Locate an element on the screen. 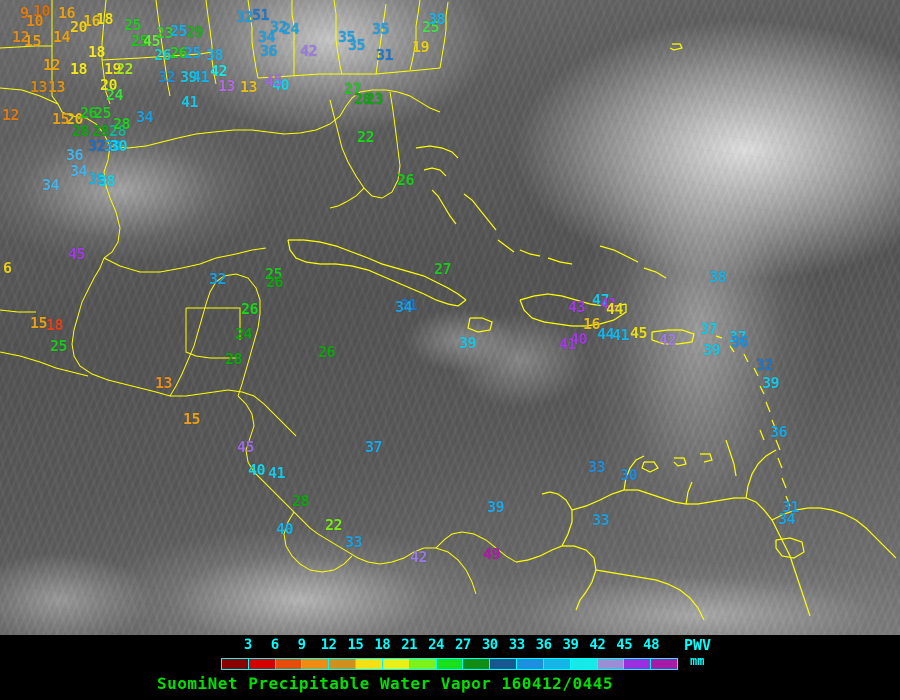  colorbar-tick-label: 9 is located at coordinates (301, 645).